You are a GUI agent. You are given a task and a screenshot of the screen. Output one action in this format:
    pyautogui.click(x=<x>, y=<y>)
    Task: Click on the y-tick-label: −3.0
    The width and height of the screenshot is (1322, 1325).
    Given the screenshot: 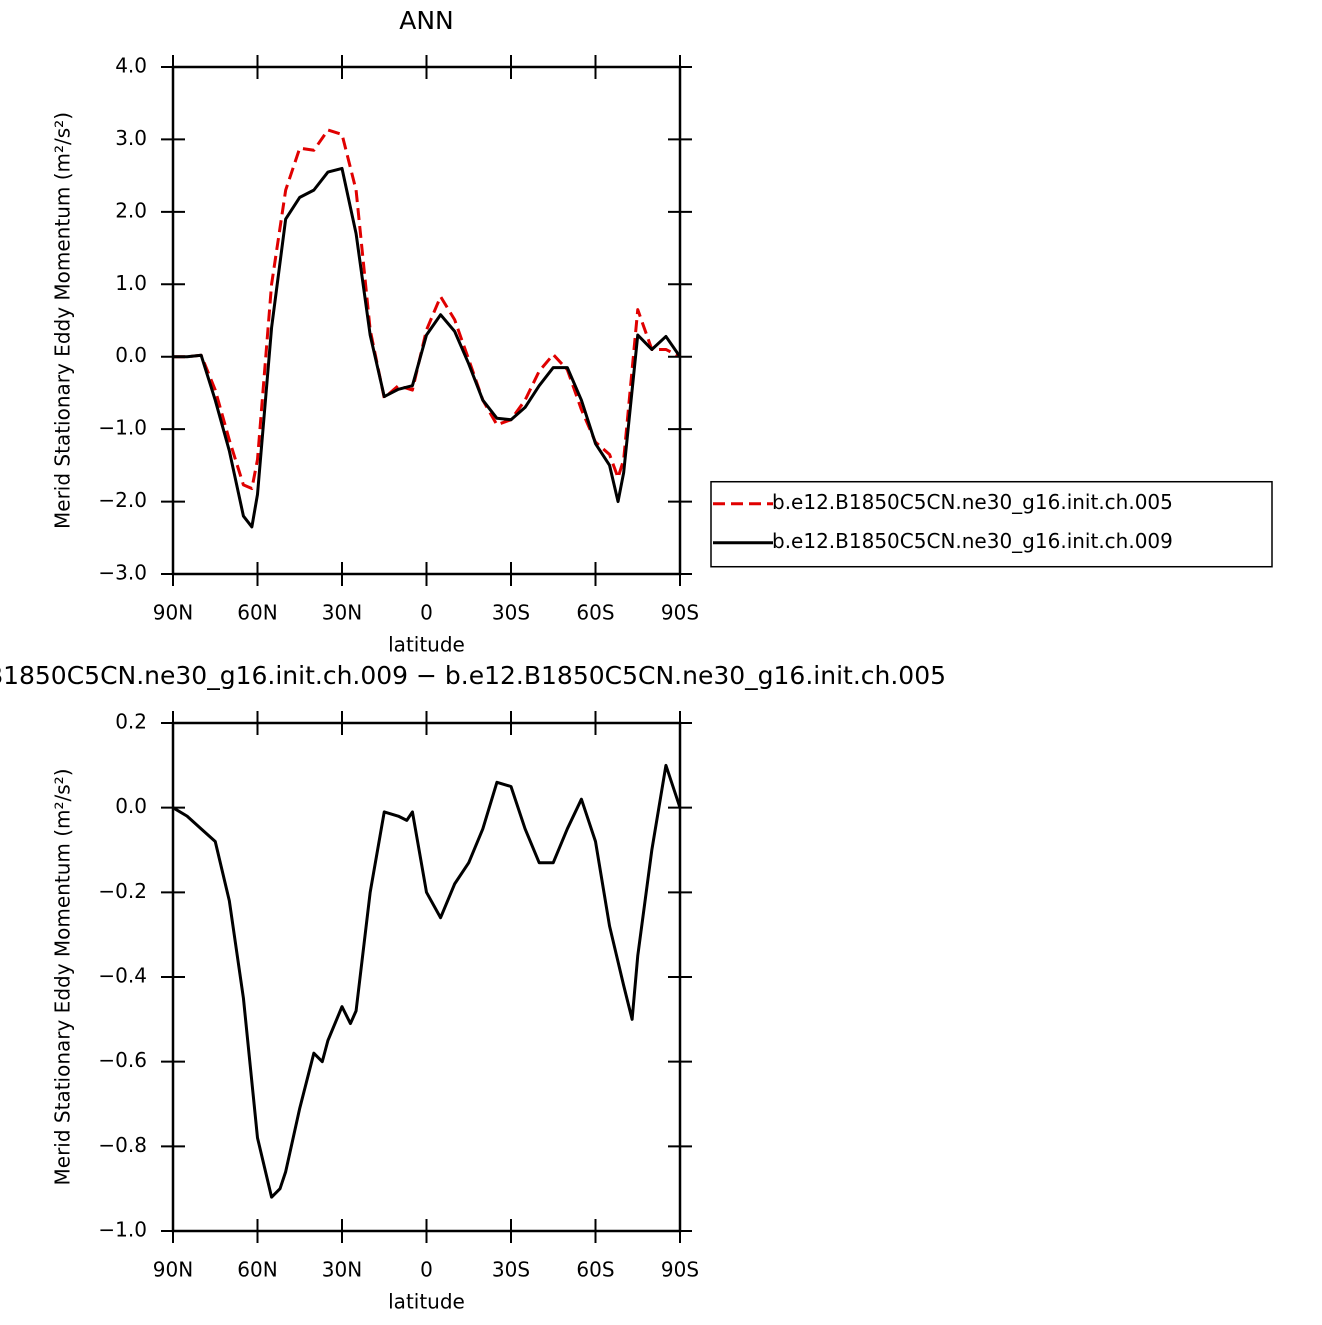 What is the action you would take?
    pyautogui.click(x=122, y=573)
    